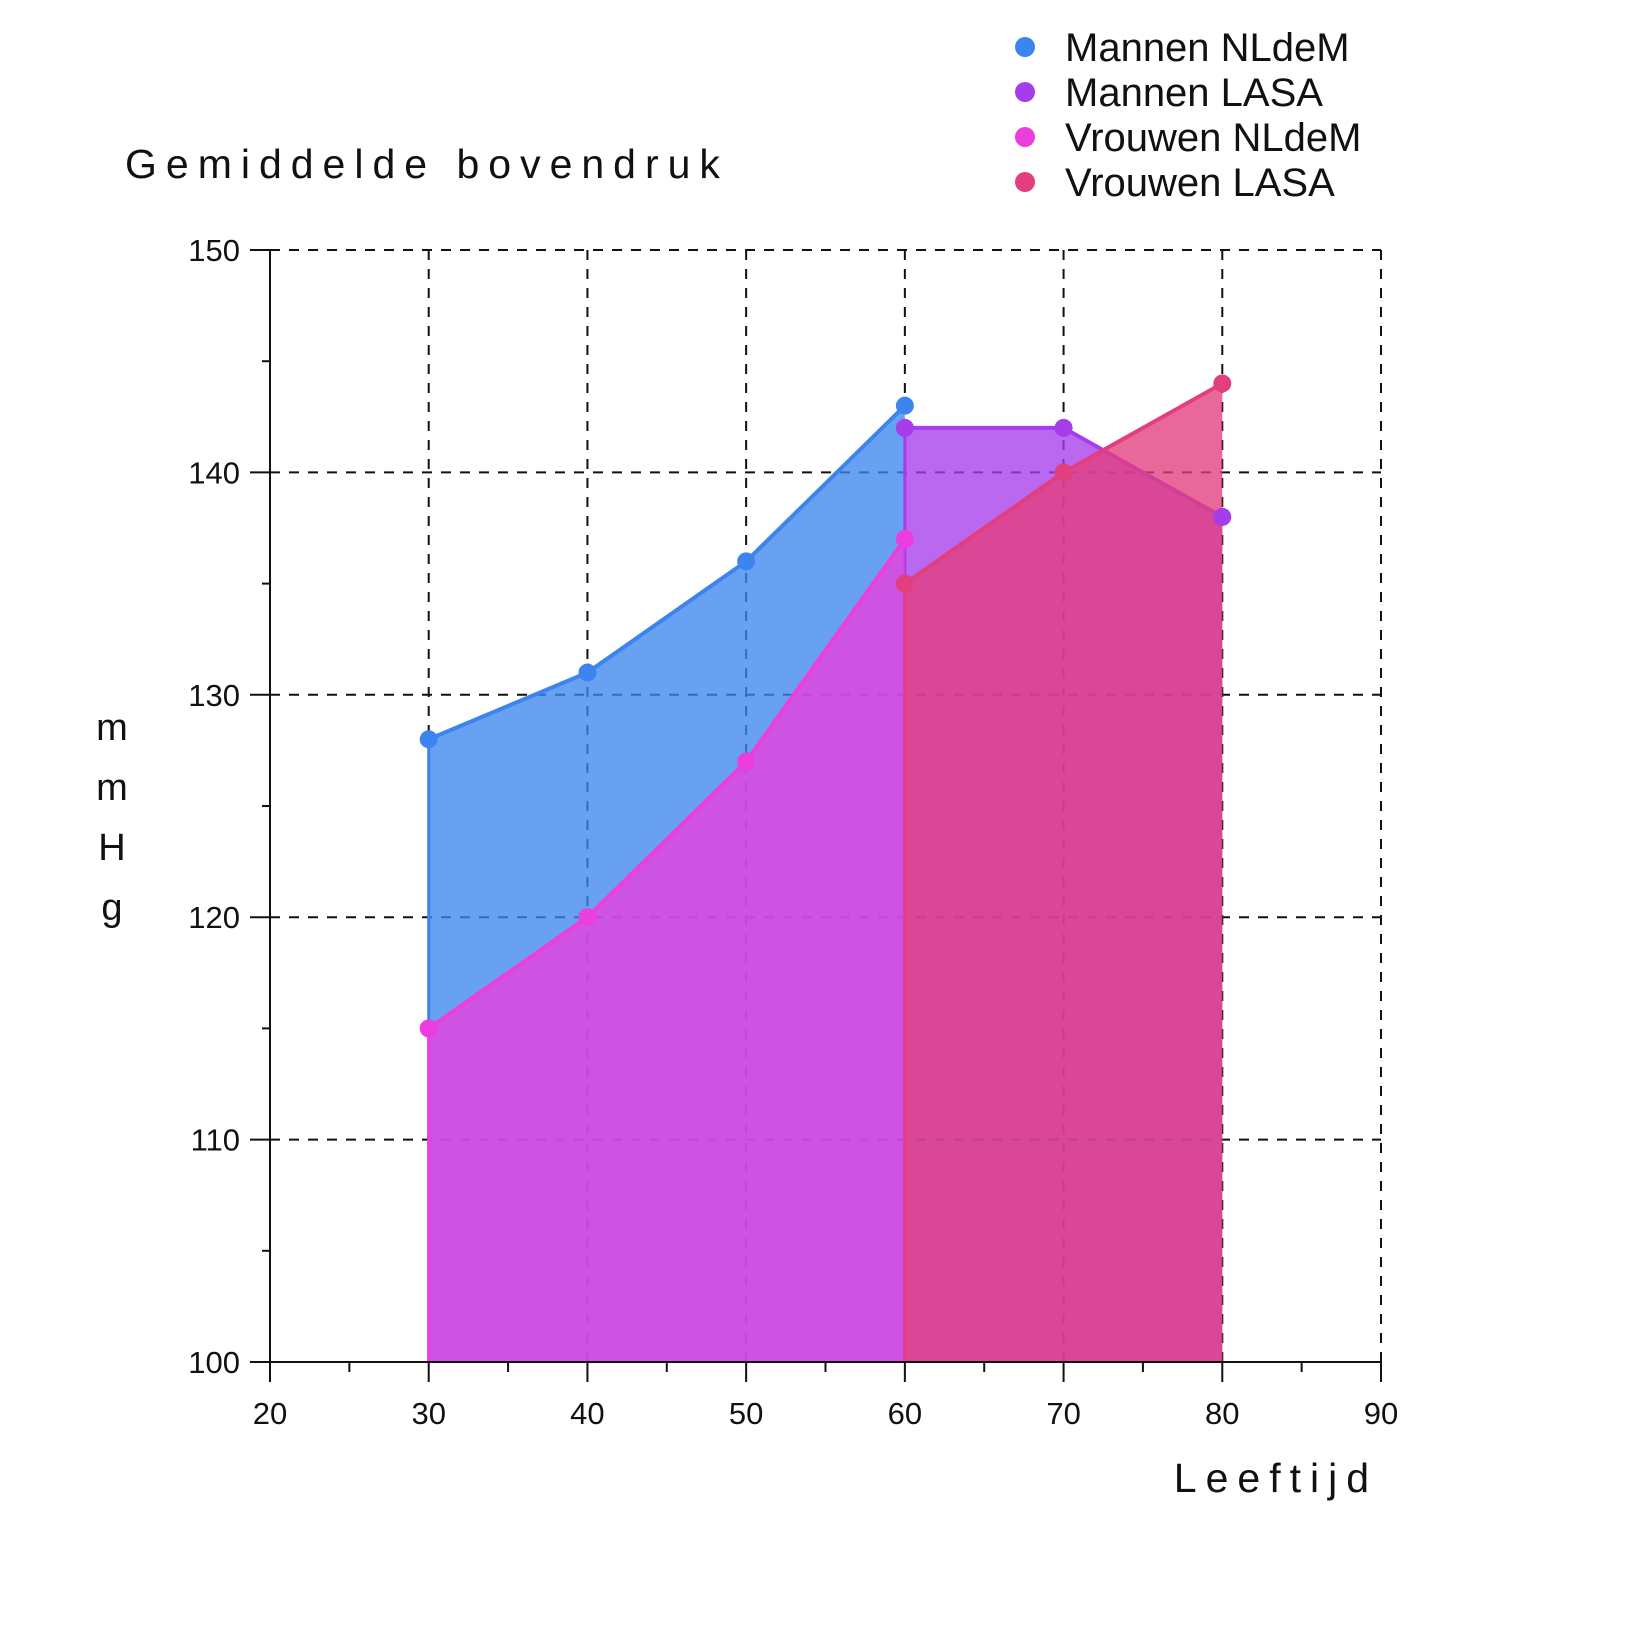 This screenshot has width=1632, height=1632. What do you see at coordinates (1222, 1413) in the screenshot?
I see `x-tick-label: 80` at bounding box center [1222, 1413].